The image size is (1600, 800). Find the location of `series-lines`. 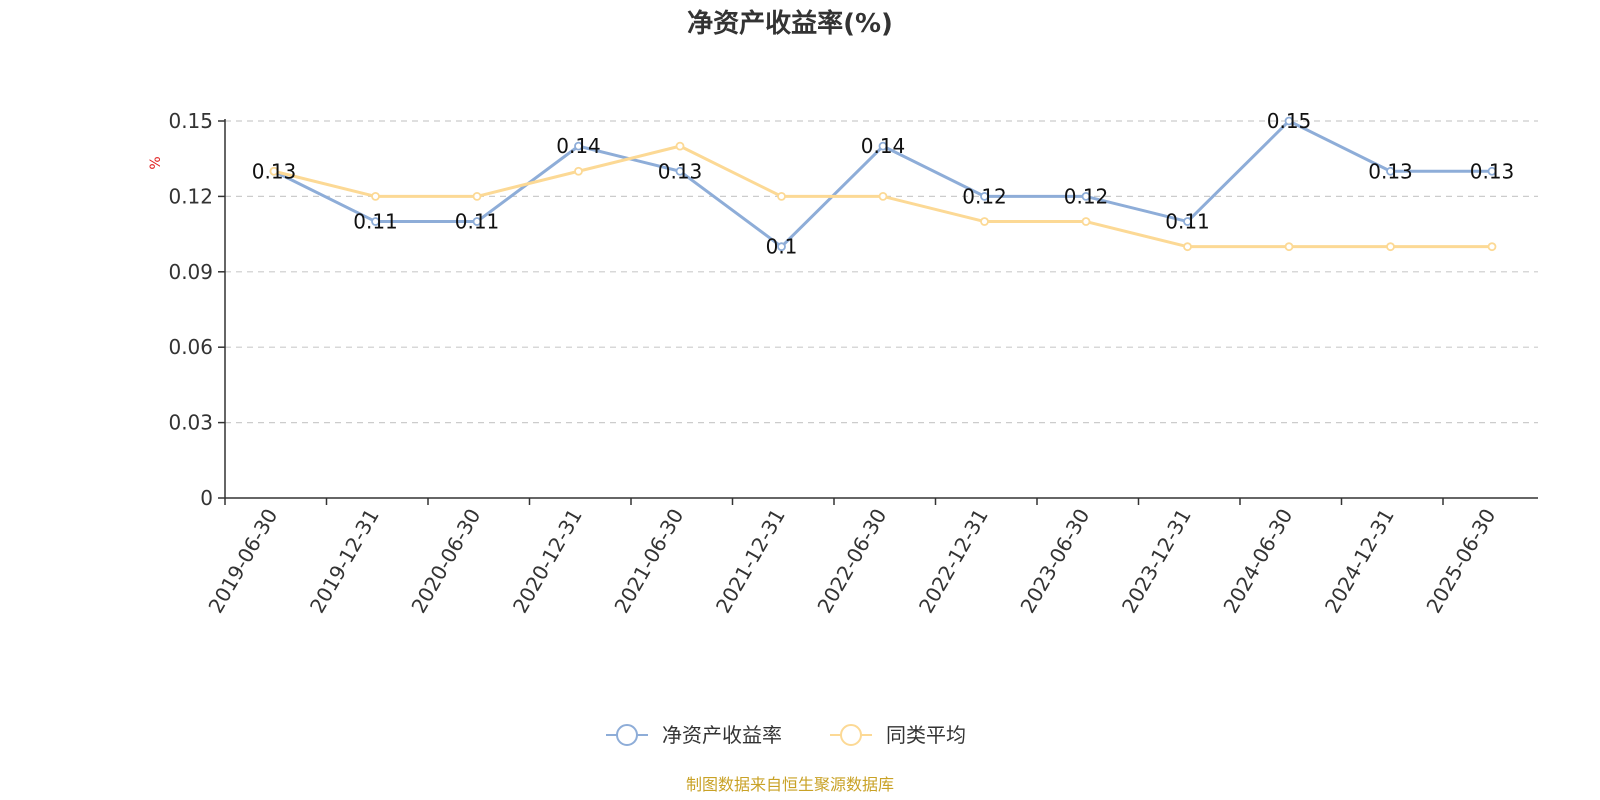

series-lines is located at coordinates (883, 184).